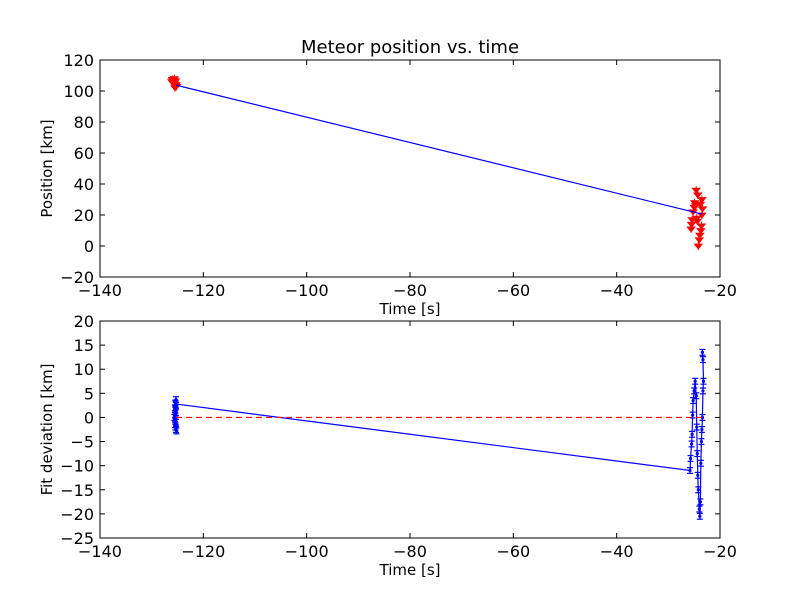  What do you see at coordinates (77, 490) in the screenshot?
I see `y-tick-label: −15` at bounding box center [77, 490].